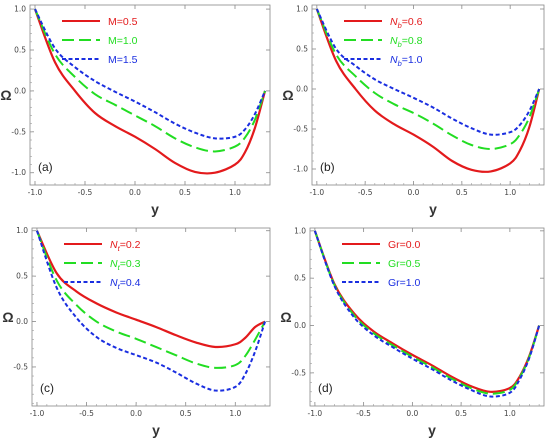 This screenshot has height=446, width=550. Describe the element at coordinates (47, 388) in the screenshot. I see `panel-label: (c)` at that location.